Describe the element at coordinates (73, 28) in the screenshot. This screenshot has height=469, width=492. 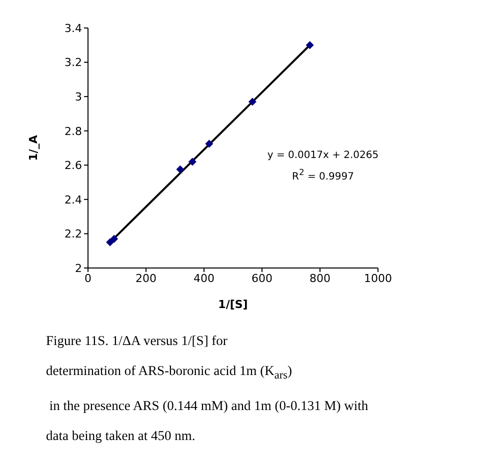
I see `y-tick-label: 3.4` at that location.